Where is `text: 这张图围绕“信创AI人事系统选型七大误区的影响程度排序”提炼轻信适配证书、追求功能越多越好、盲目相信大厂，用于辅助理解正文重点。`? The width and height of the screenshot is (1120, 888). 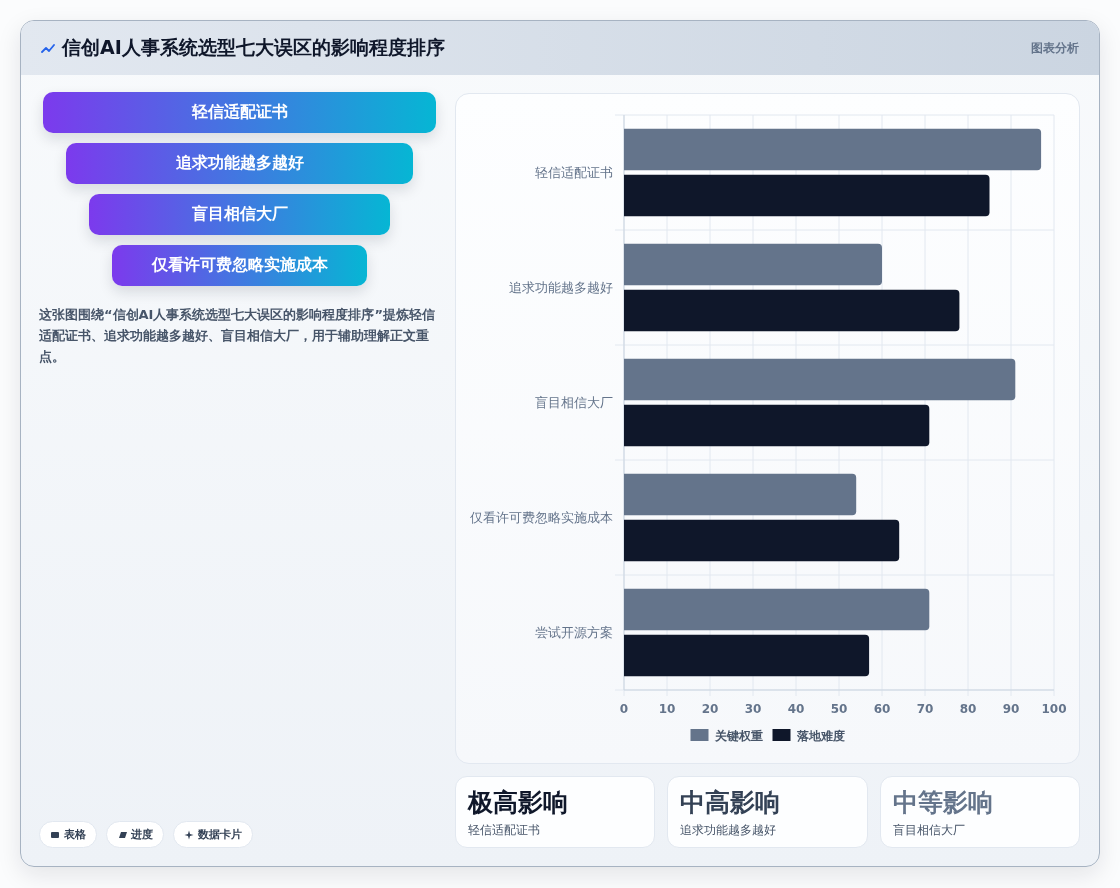
text: 这张图围绕“信创AI人事系统选型七大误区的影响程度排序”提炼轻信适配证书、追求功能越多越好、盲目相信大厂，用于辅助理解正文重点。 is located at coordinates (237, 336).